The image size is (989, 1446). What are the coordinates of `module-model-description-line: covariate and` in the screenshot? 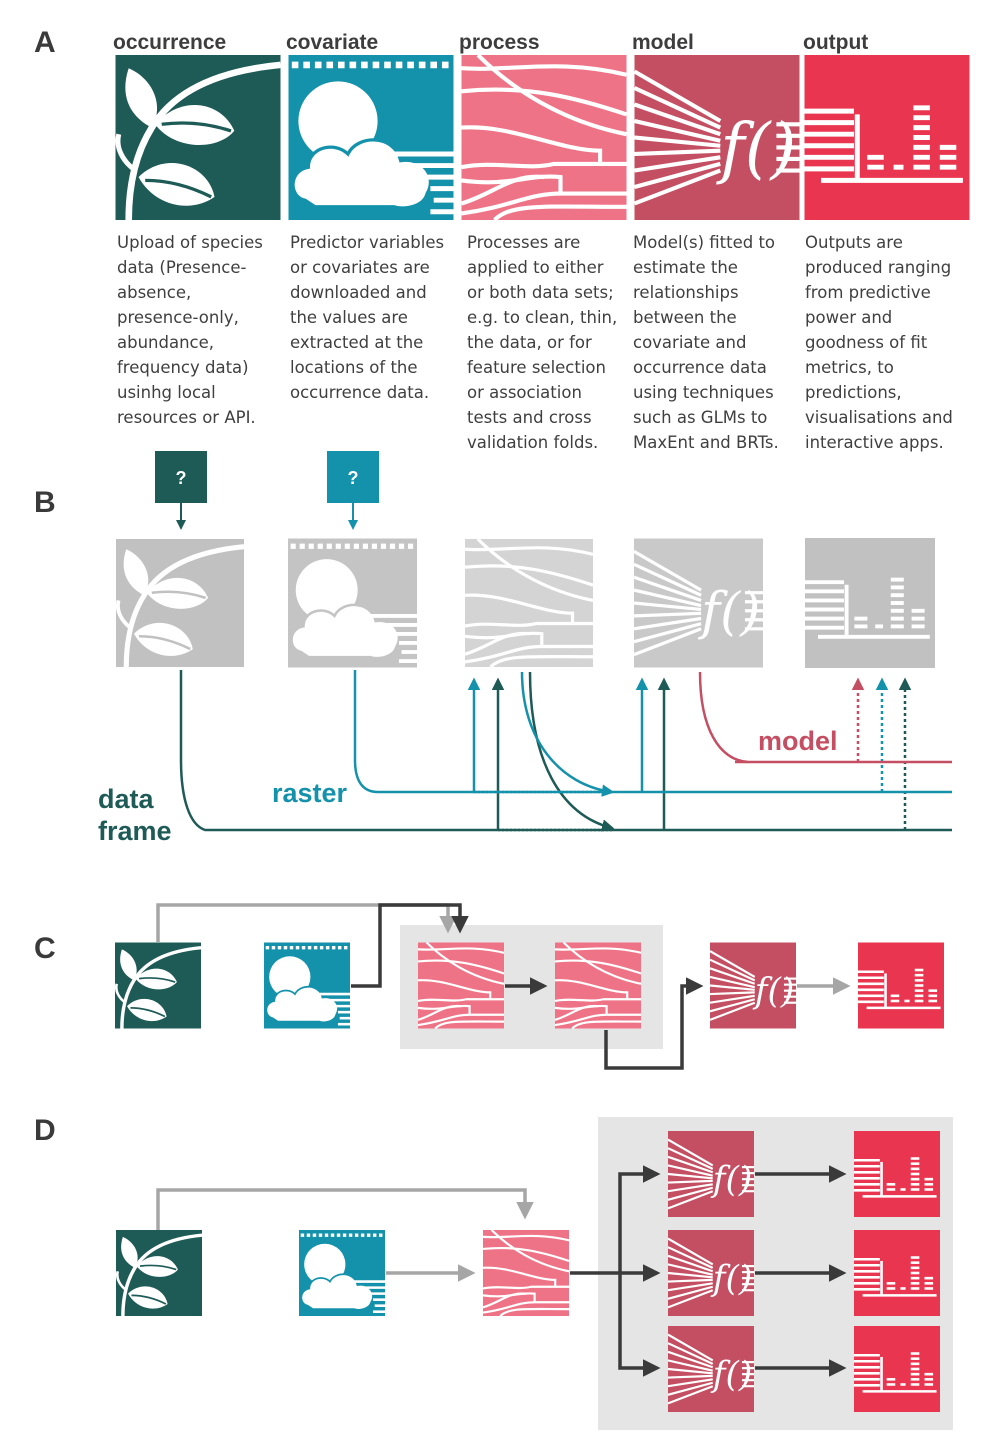 It's located at (689, 342).